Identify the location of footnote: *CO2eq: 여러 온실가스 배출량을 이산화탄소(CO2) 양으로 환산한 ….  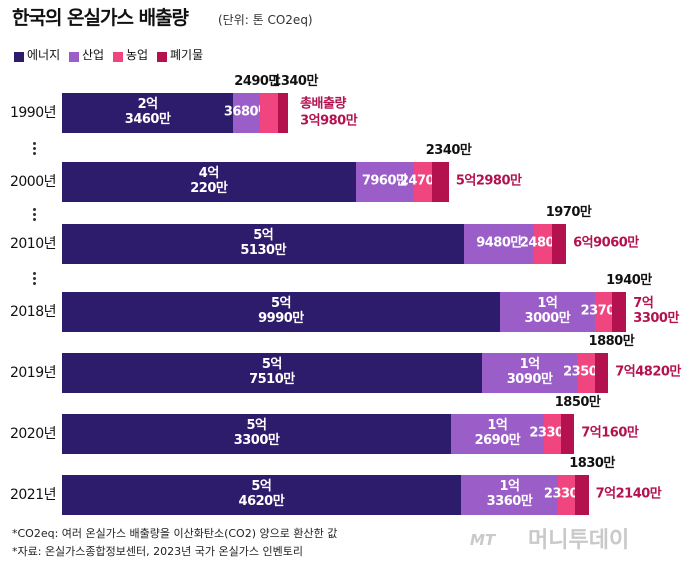
(175, 533).